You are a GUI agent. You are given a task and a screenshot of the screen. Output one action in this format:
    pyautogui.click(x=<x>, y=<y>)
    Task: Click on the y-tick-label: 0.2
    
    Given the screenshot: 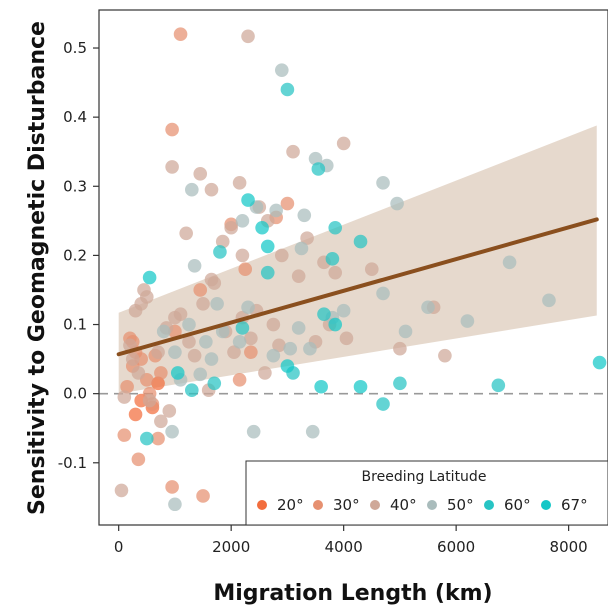 What is the action you would take?
    pyautogui.click(x=75, y=255)
    